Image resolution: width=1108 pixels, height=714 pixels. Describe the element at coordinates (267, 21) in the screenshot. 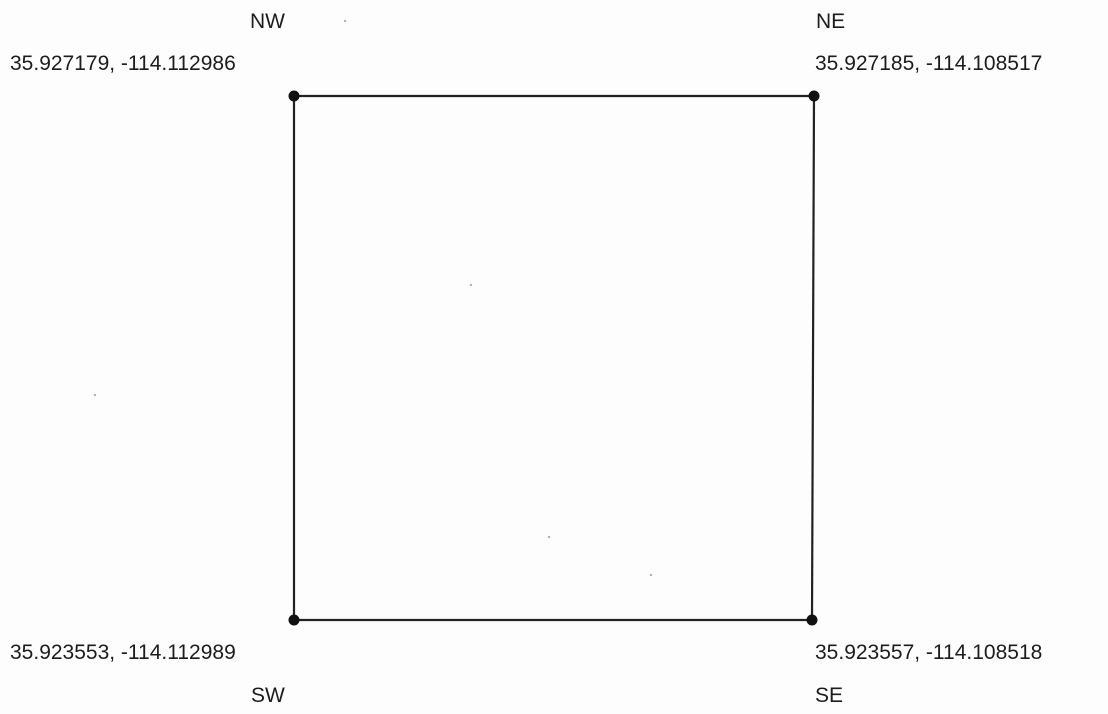

I see `nw-direction-label: NW` at that location.